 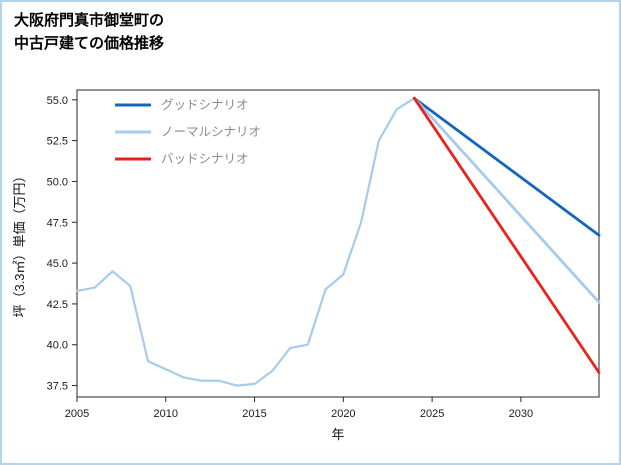 What do you see at coordinates (57, 142) in the screenshot?
I see `y-tick-label: 52.5` at bounding box center [57, 142].